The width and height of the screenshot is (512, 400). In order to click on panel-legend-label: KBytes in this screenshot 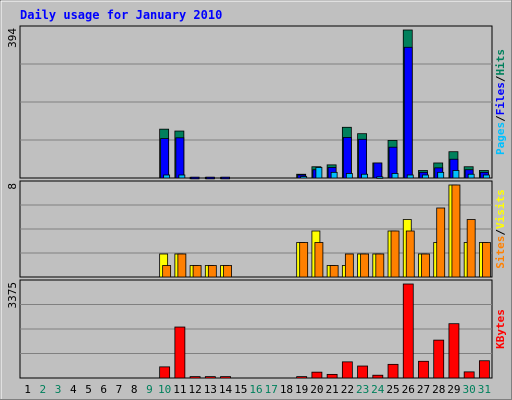, I will do `click(500, 329)`.